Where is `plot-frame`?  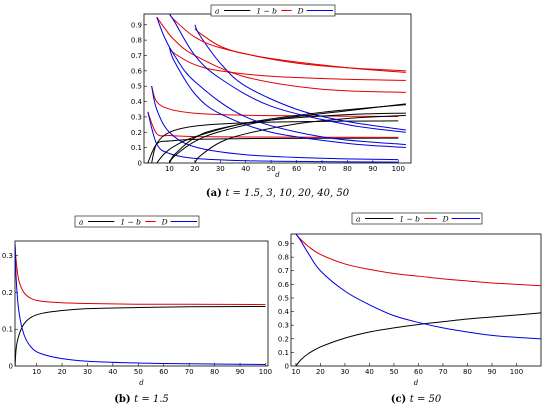 plot-frame is located at coordinates (141, 303).